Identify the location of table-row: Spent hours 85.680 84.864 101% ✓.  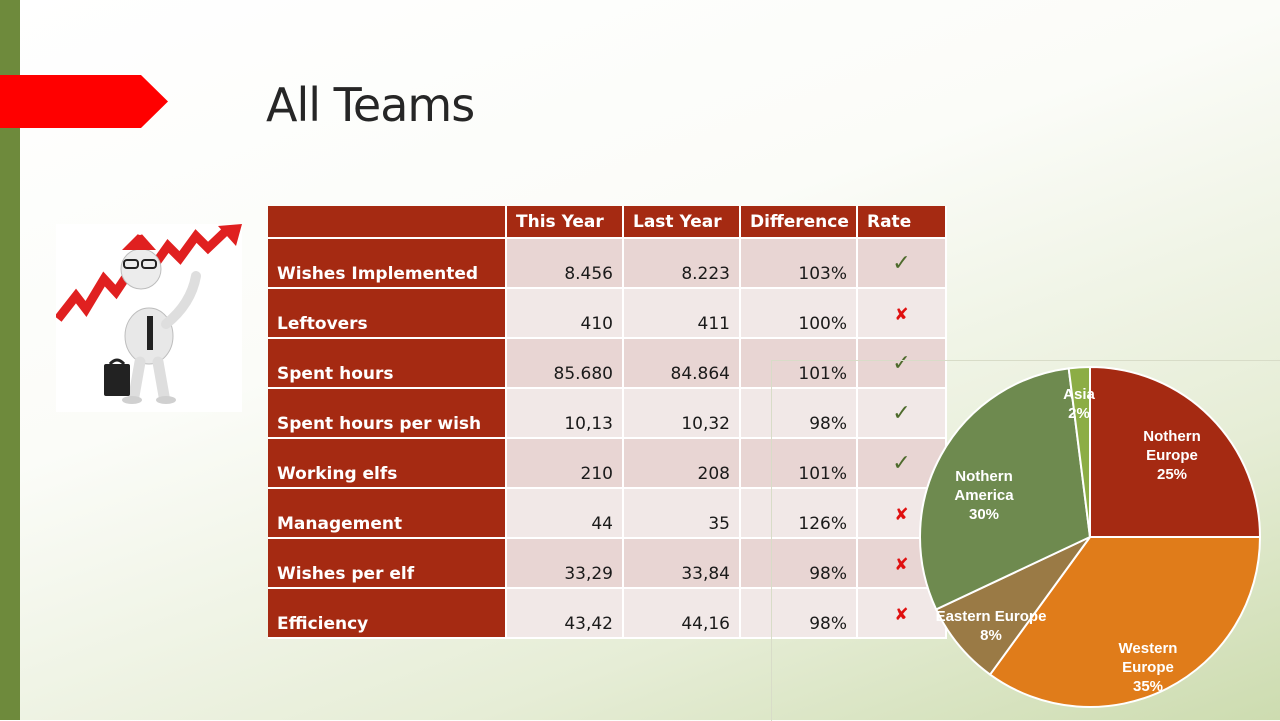
(607, 363).